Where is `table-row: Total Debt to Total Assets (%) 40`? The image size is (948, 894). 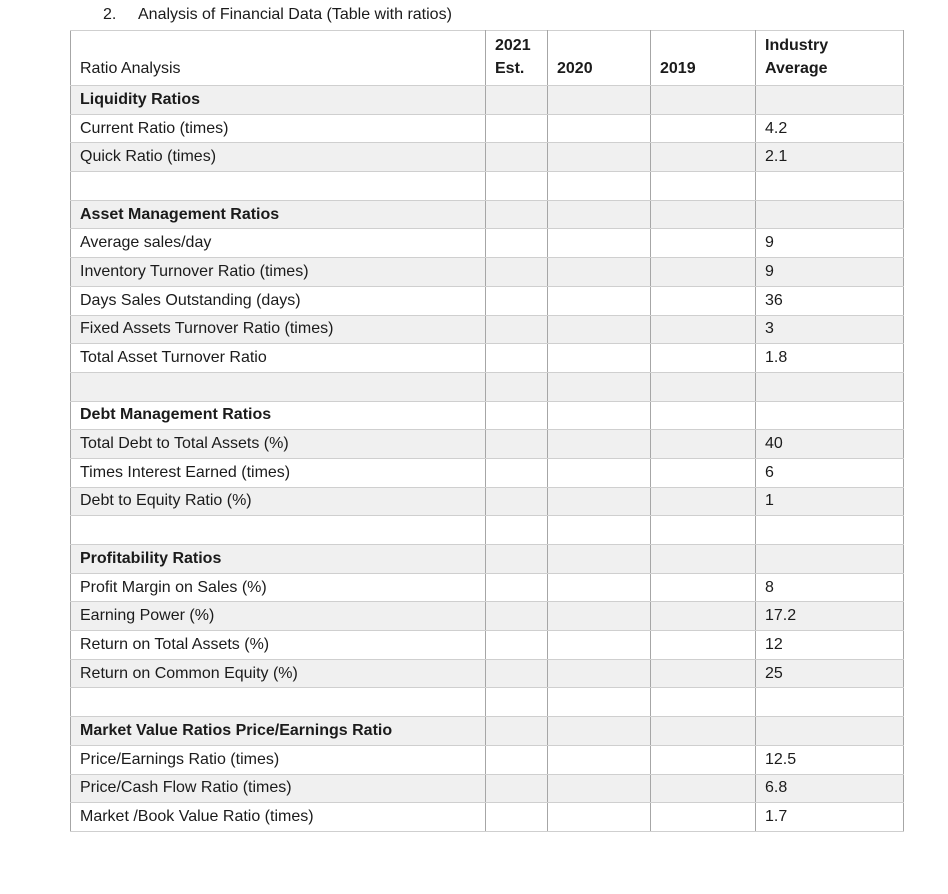 table-row: Total Debt to Total Assets (%) 40 is located at coordinates (487, 444).